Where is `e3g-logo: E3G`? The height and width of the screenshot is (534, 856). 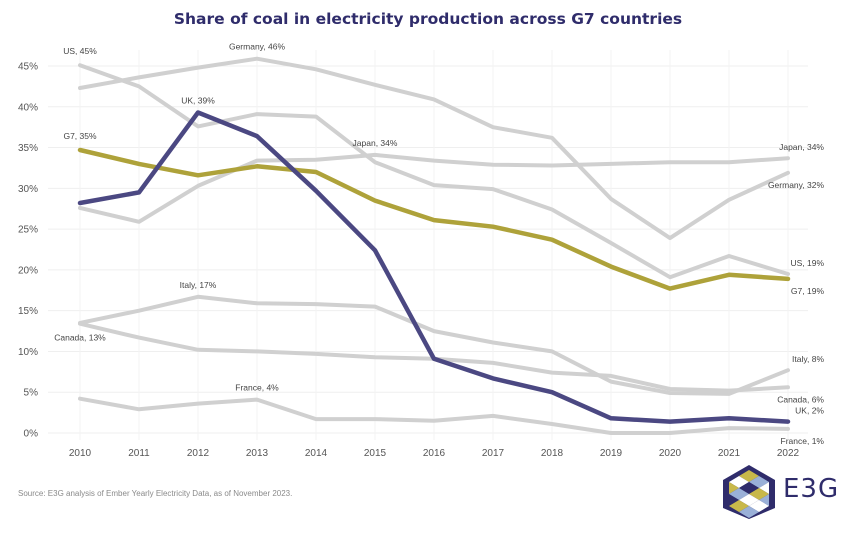 e3g-logo: E3G is located at coordinates (781, 492).